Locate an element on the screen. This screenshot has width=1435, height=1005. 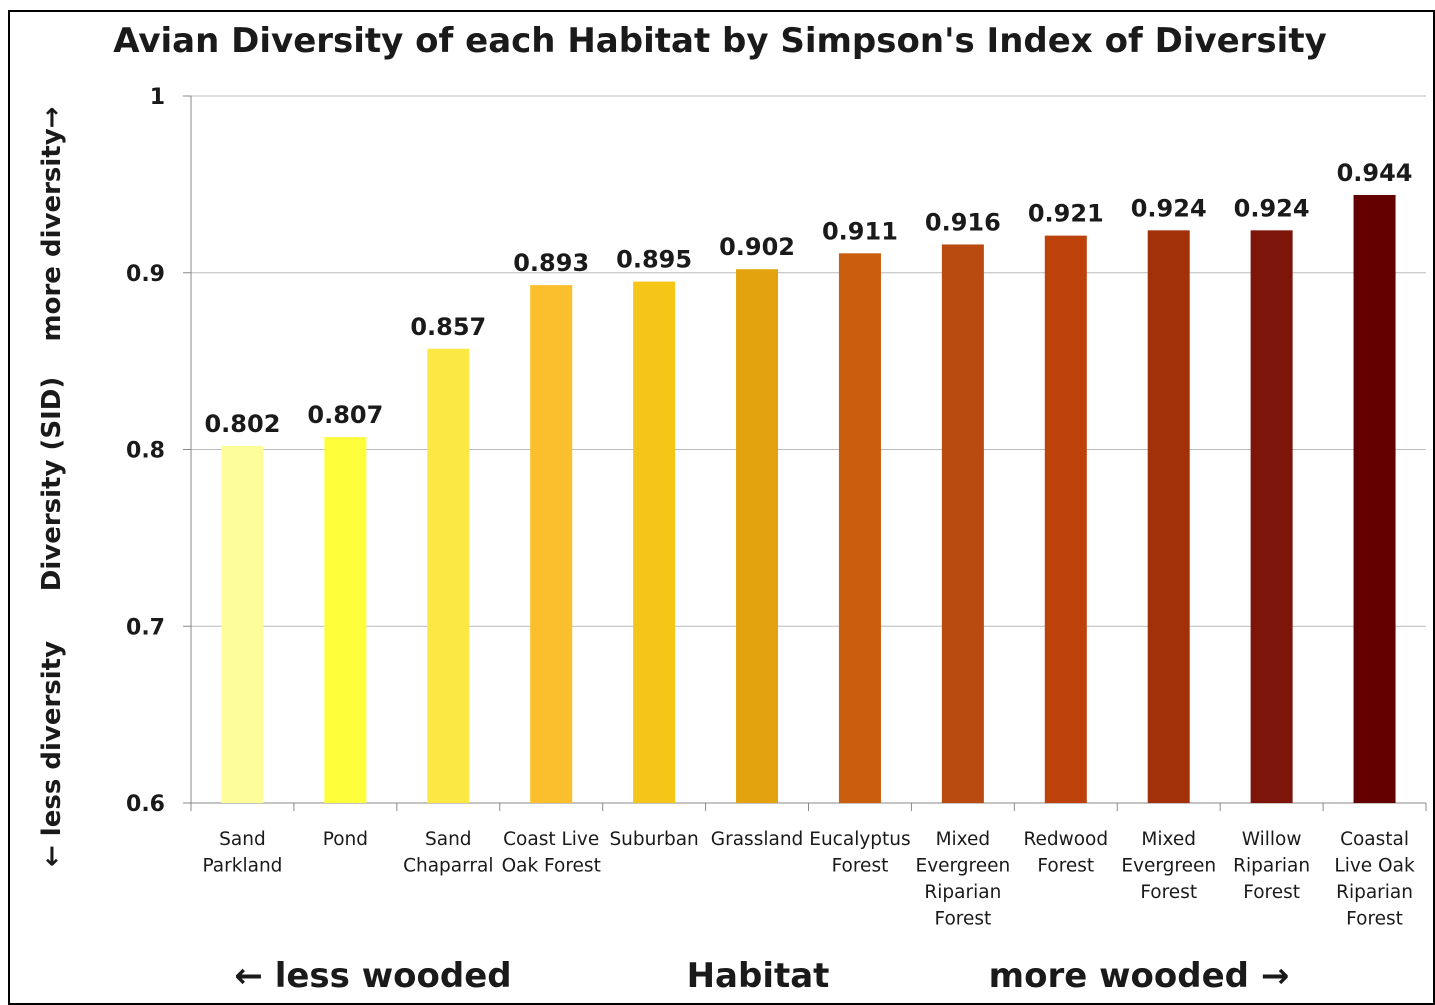
y-axis-label-high: more diversity→ is located at coordinates (52, 224).